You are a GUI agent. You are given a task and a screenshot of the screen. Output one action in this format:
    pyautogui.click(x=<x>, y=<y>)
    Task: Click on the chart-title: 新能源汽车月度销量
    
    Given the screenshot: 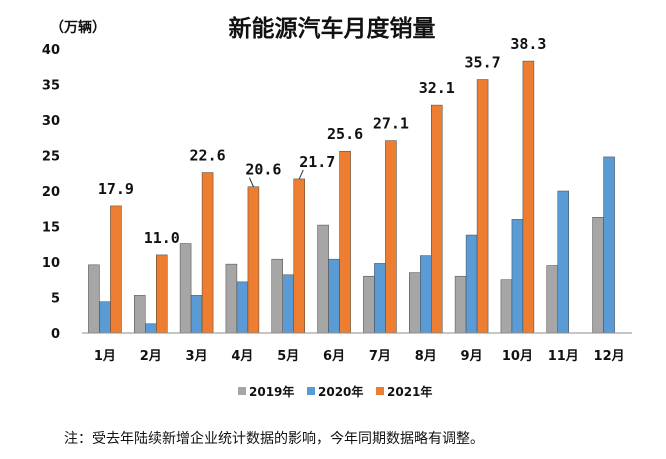 What is the action you would take?
    pyautogui.click(x=332, y=28)
    